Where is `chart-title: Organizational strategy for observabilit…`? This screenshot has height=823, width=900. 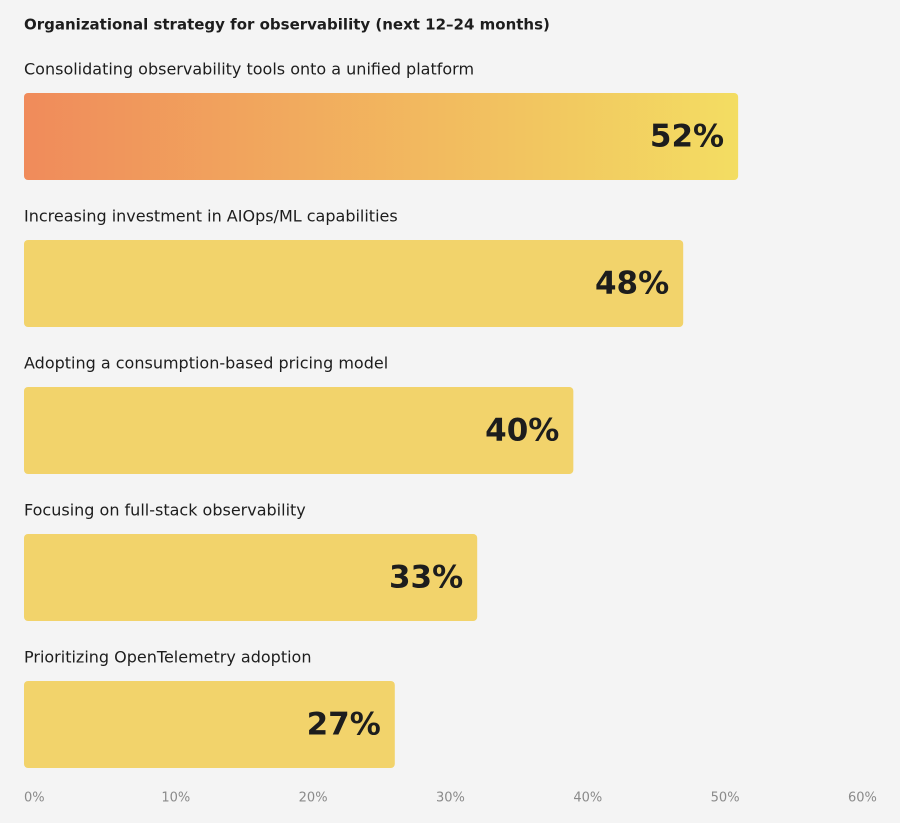 chart-title: Organizational strategy for observabilit… is located at coordinates (287, 25).